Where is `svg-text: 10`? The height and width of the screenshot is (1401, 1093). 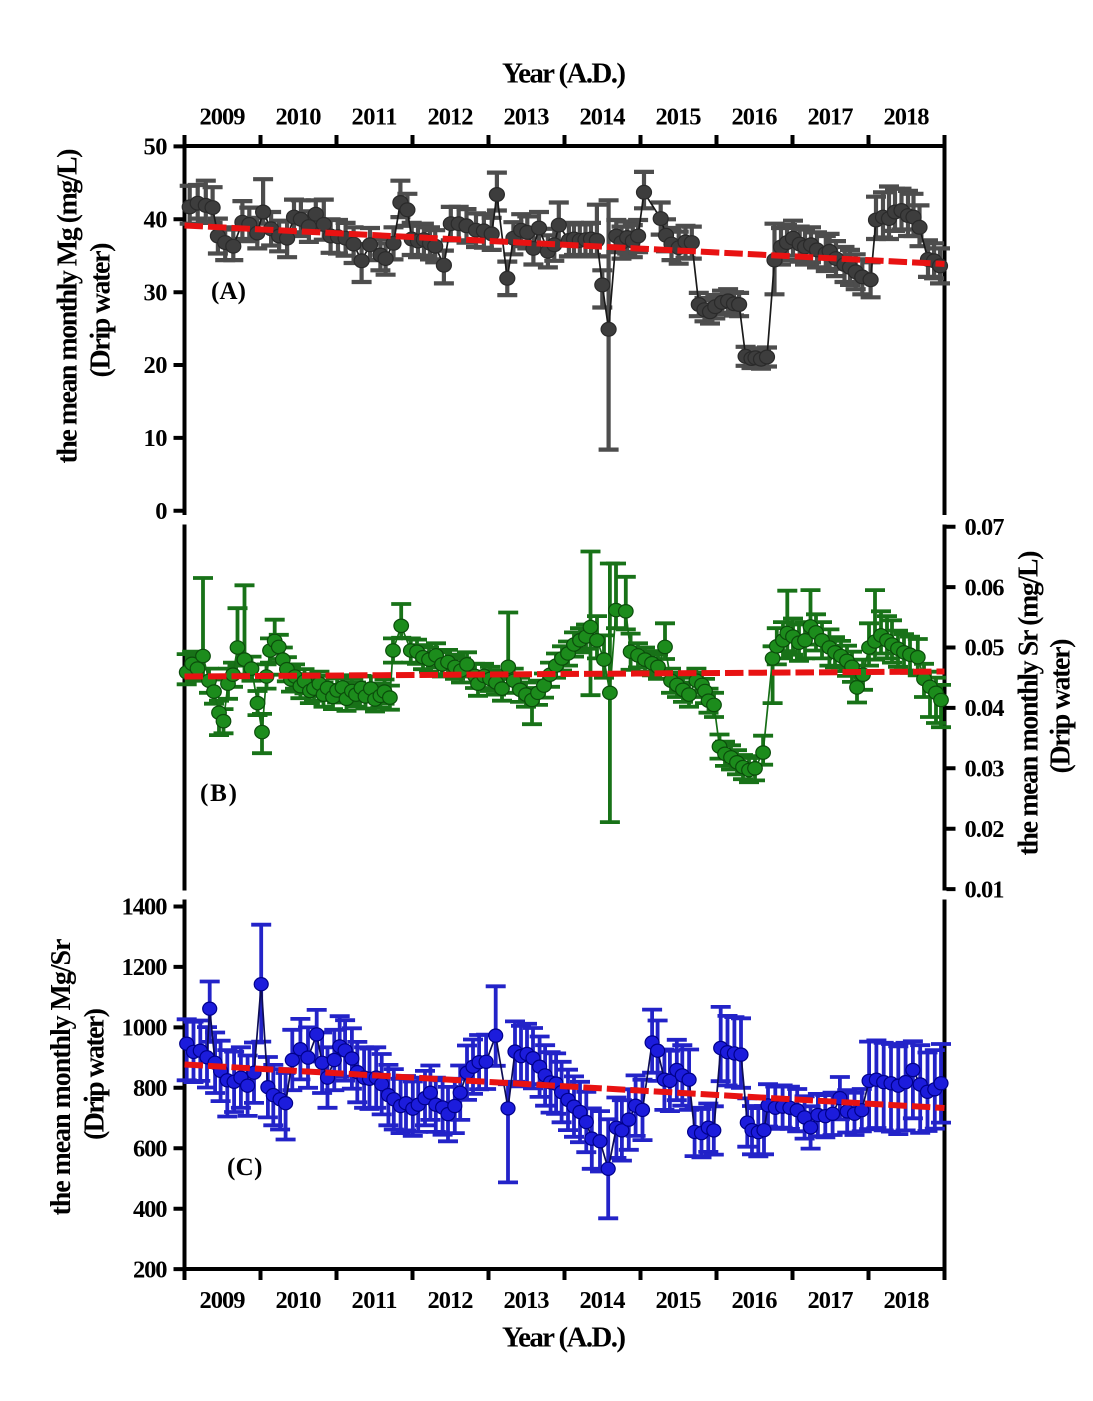 svg-text: 10 is located at coordinates (156, 438).